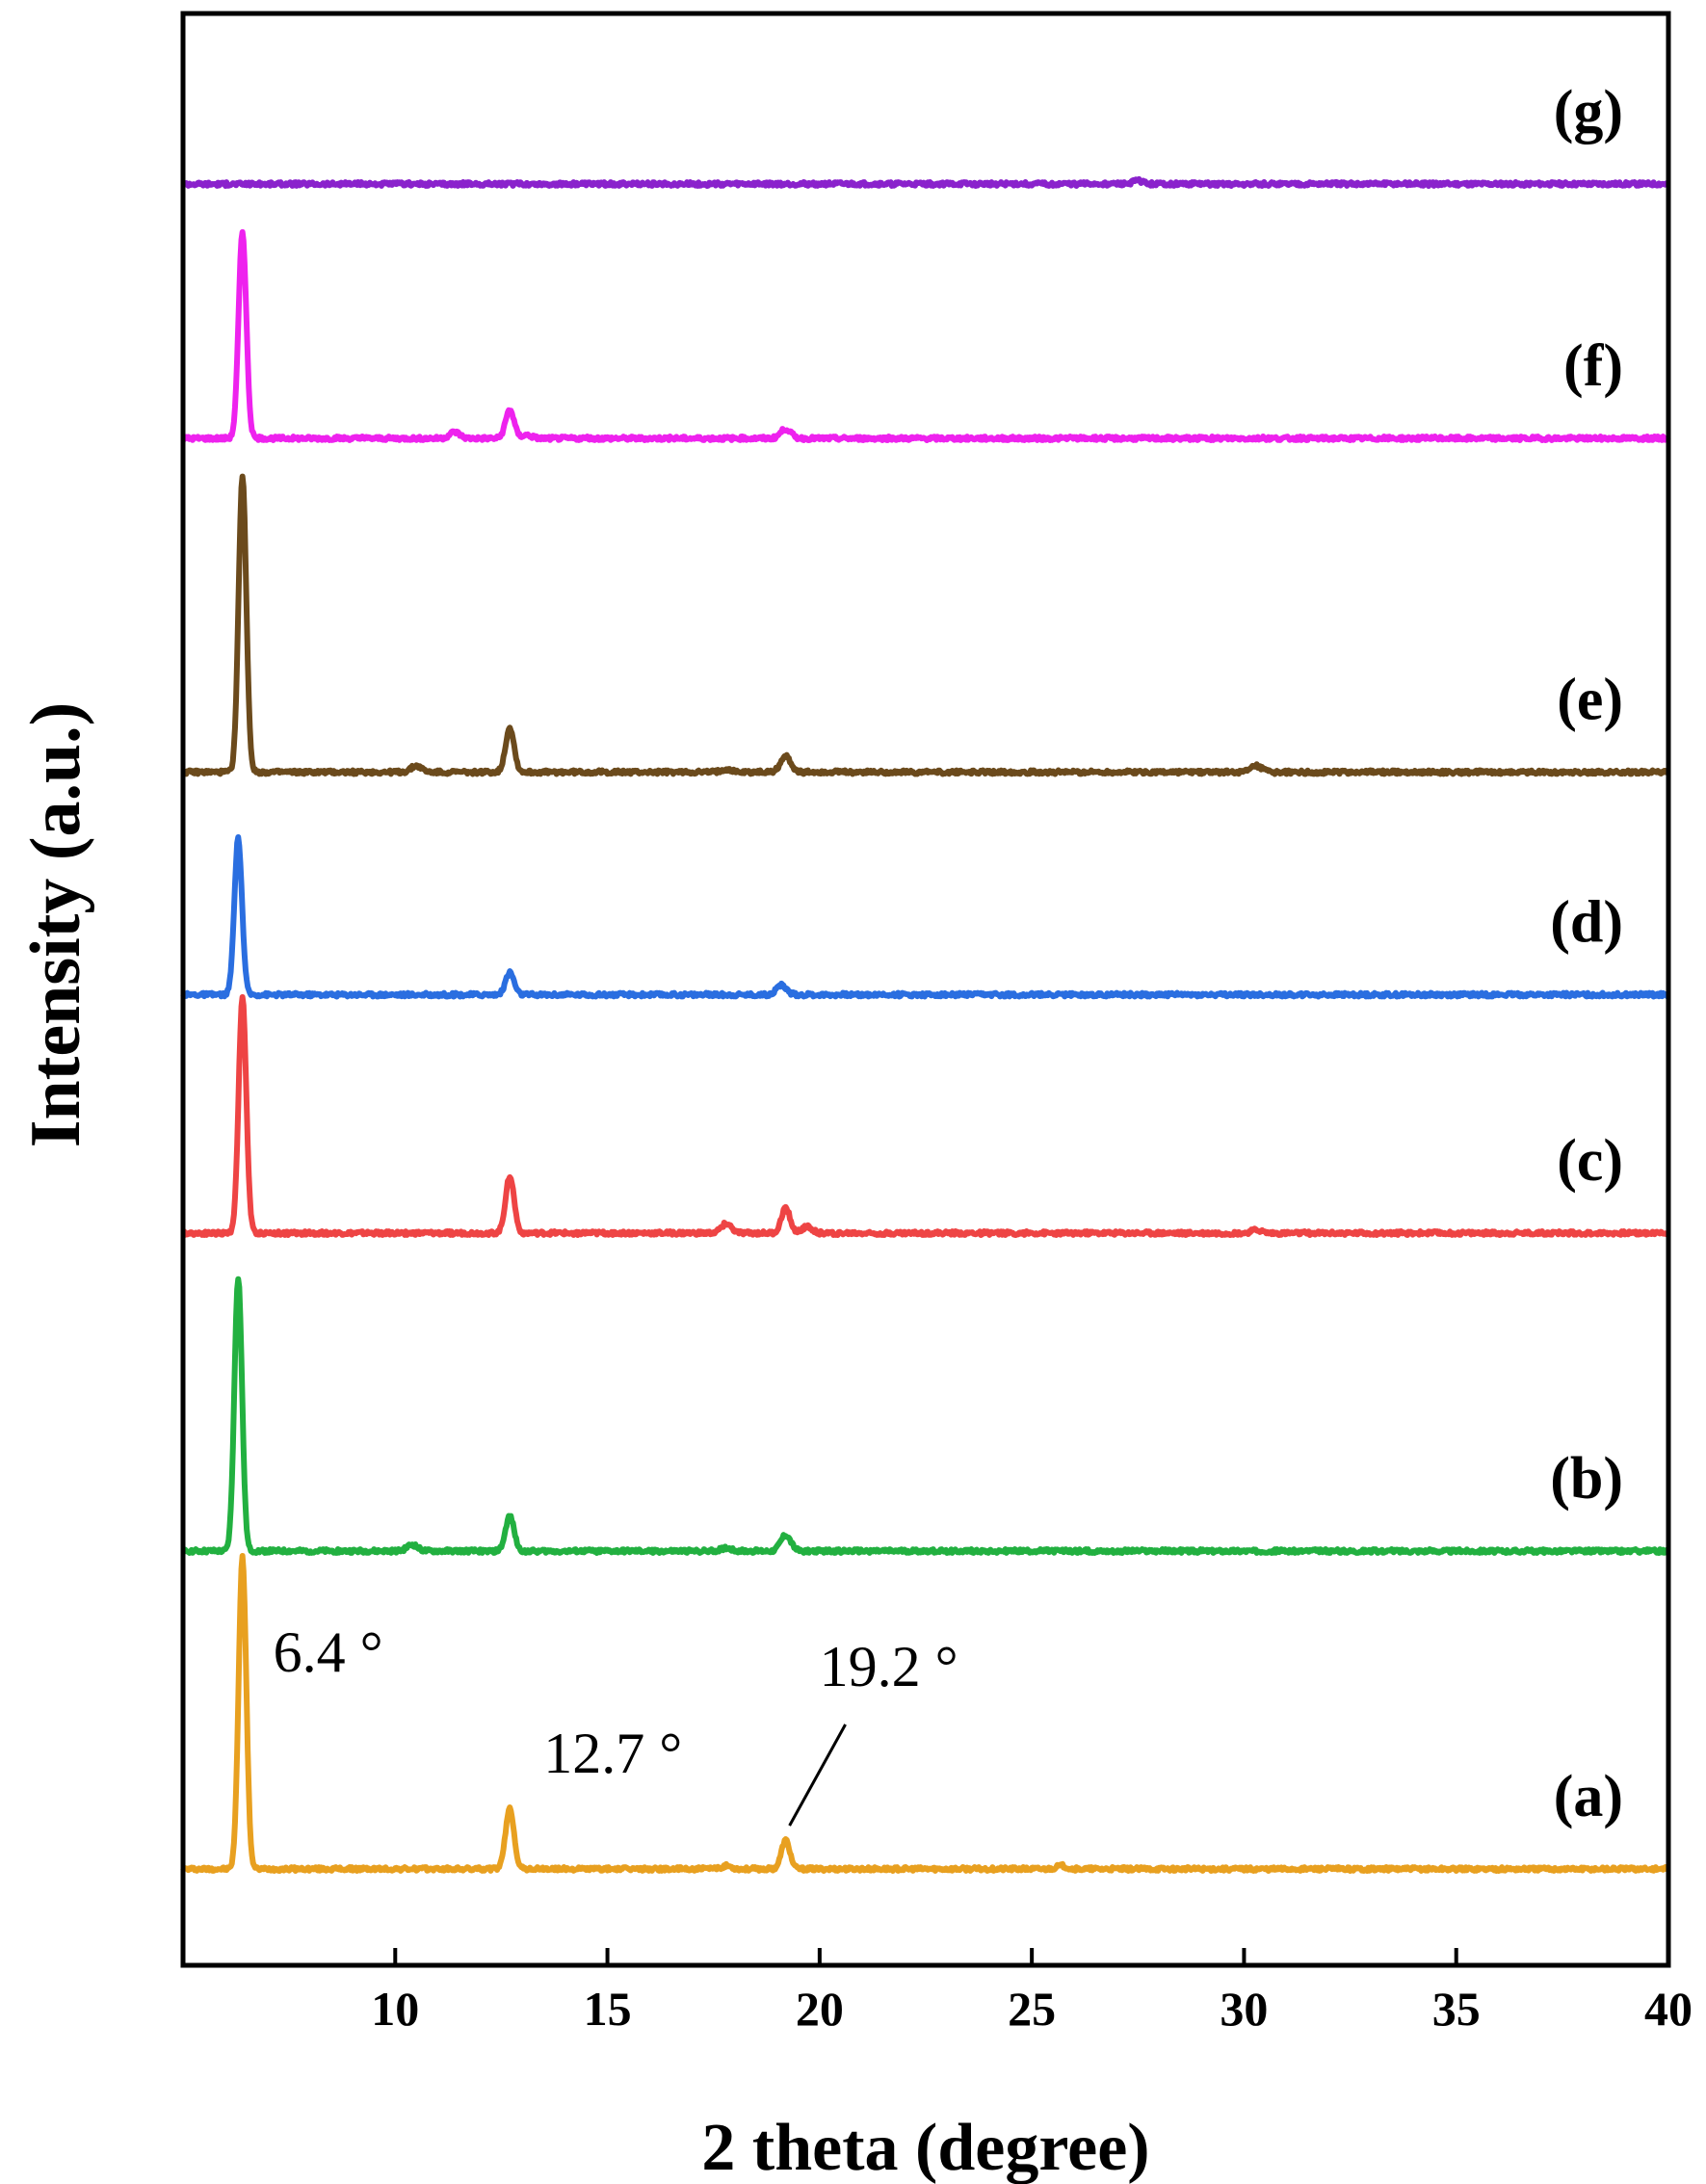  What do you see at coordinates (1668, 2009) in the screenshot?
I see `x-tick-label-40: 40` at bounding box center [1668, 2009].